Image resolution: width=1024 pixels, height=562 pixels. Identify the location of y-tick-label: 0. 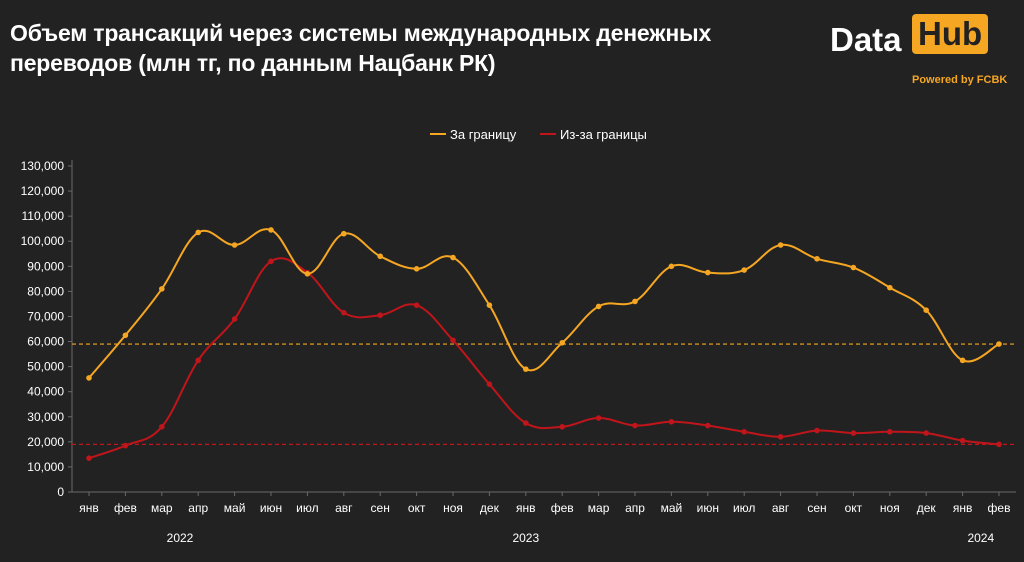
(60, 492).